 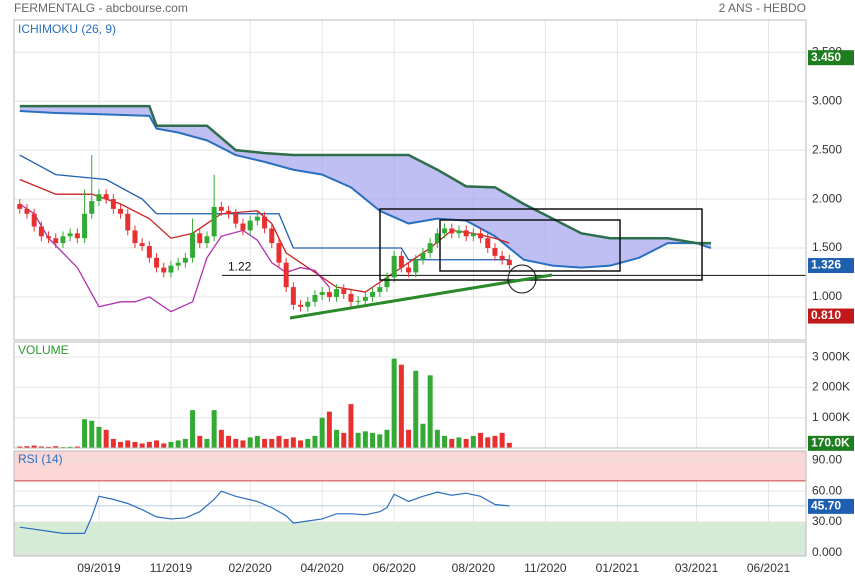 I want to click on panel-title: VOLUME, so click(x=43, y=350).